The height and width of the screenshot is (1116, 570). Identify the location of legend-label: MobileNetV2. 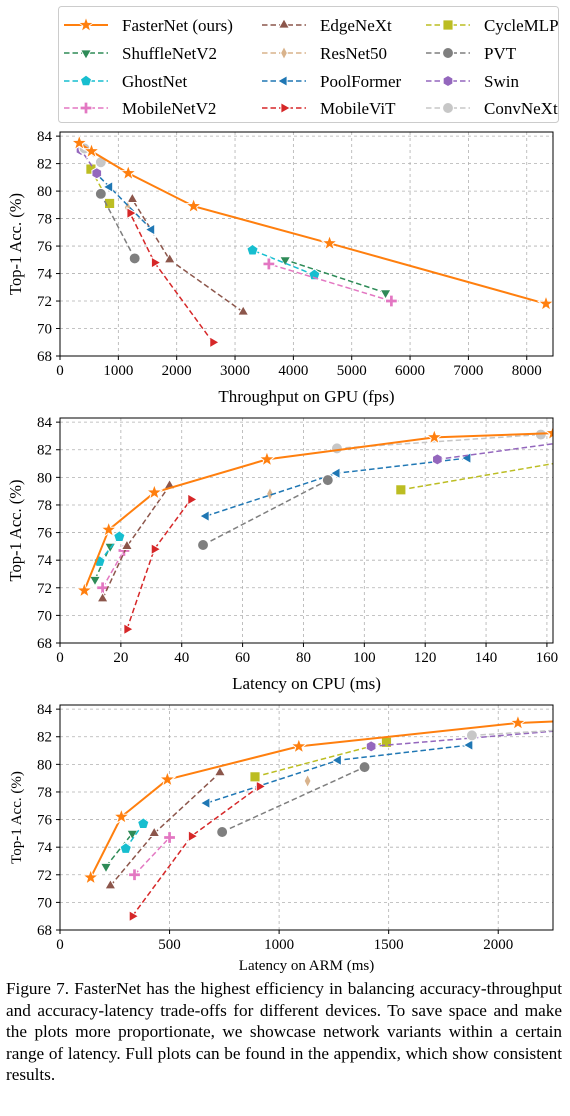
(169, 108).